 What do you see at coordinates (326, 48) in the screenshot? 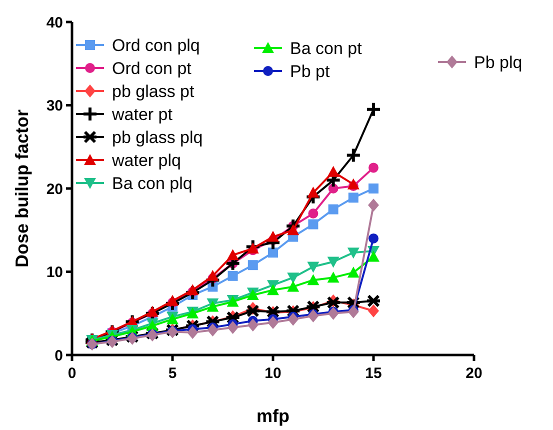
I see `legend-label: Ba con pt` at bounding box center [326, 48].